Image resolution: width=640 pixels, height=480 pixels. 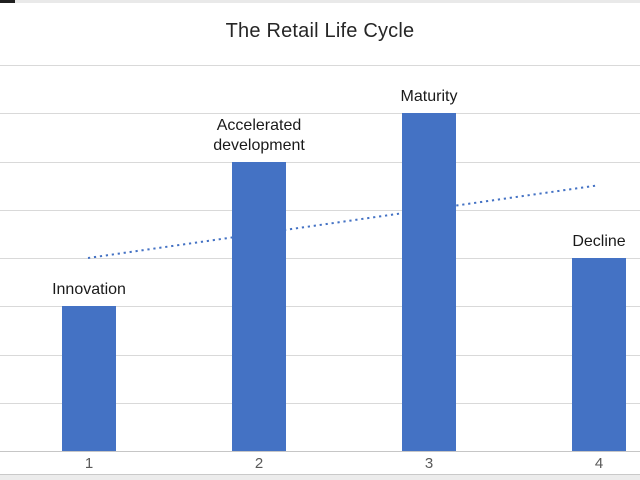 What do you see at coordinates (429, 463) in the screenshot?
I see `x-tick-label: 3` at bounding box center [429, 463].